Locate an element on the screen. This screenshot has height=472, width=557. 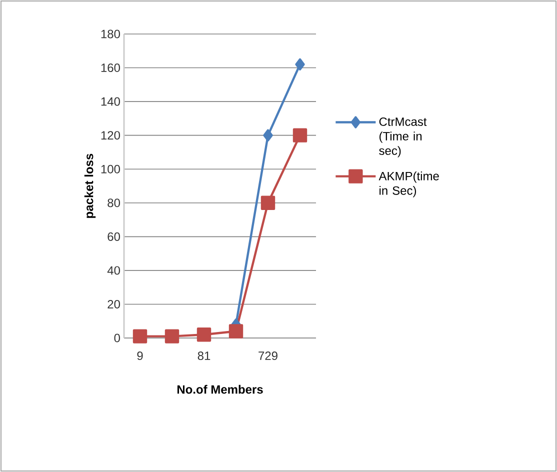
x-axis-title: No.of Members is located at coordinates (220, 389).